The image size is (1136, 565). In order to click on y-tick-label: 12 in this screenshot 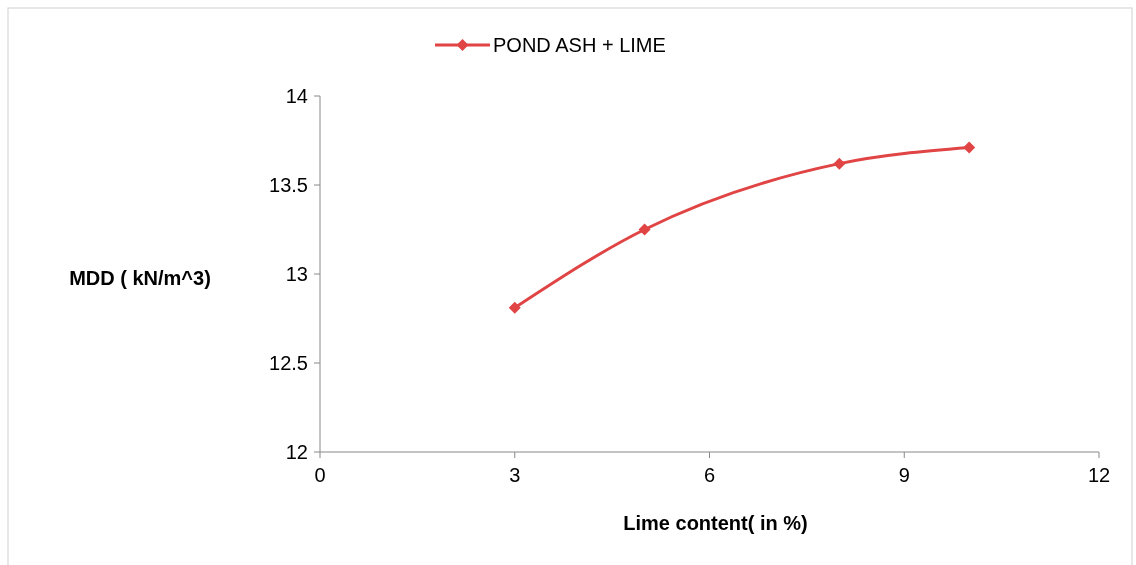, I will do `click(296, 452)`.